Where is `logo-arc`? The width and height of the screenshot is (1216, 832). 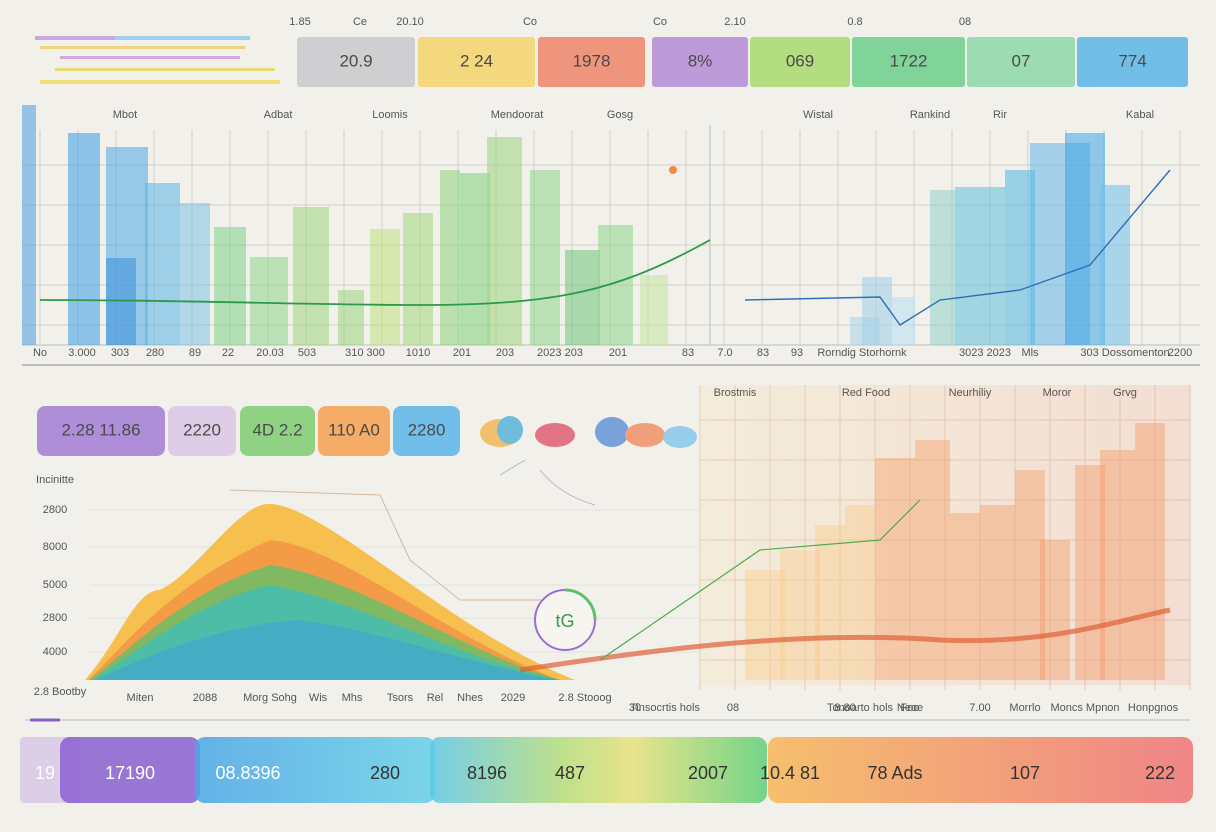
logo-arc is located at coordinates (580, 604).